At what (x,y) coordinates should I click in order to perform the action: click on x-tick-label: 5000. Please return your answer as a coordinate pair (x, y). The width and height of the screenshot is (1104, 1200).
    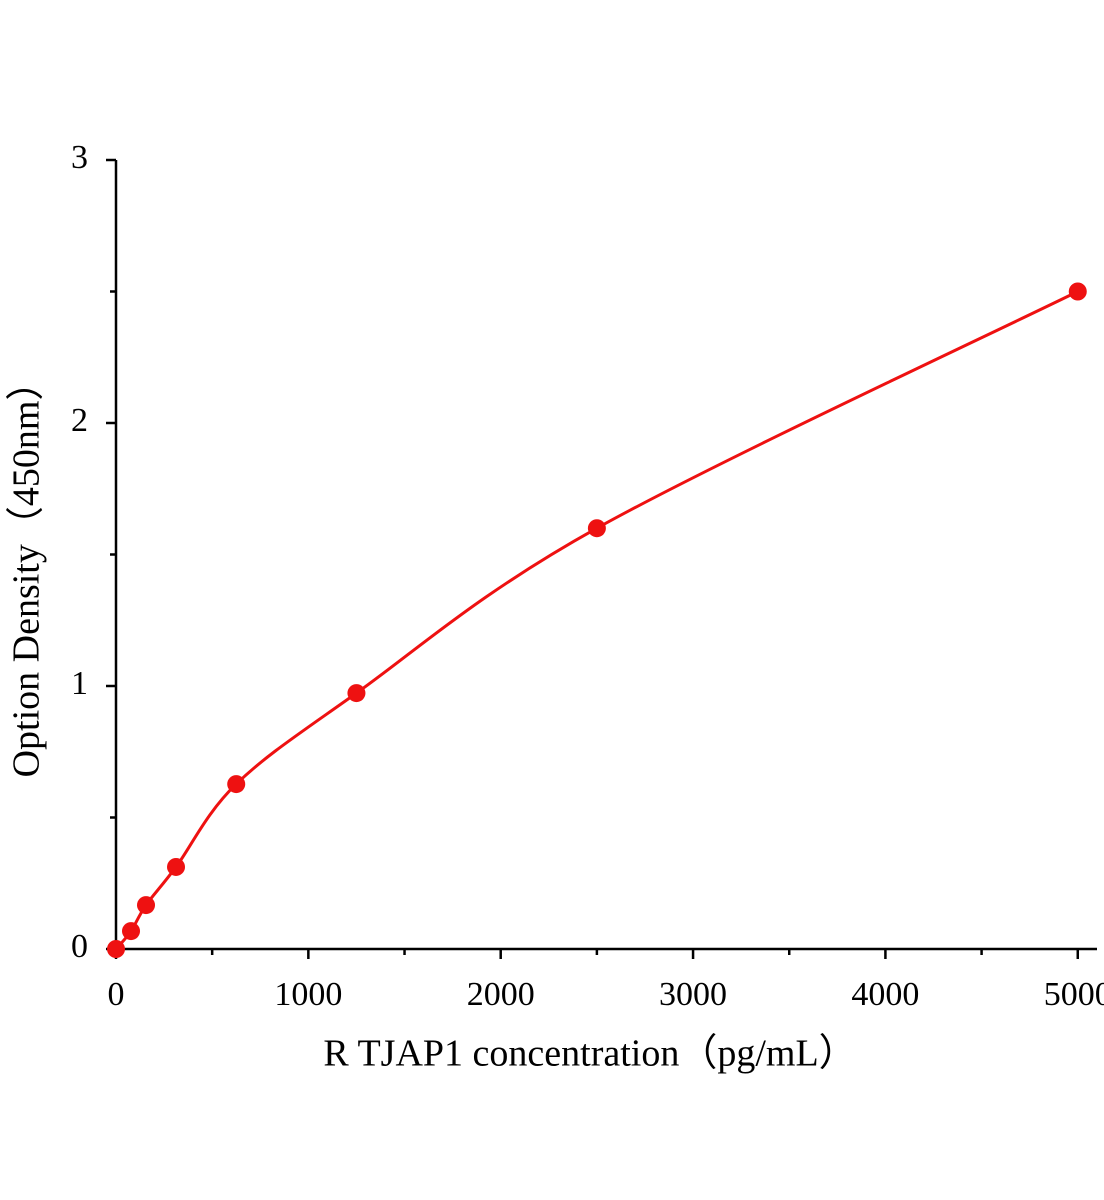
    Looking at the image, I should click on (1074, 994).